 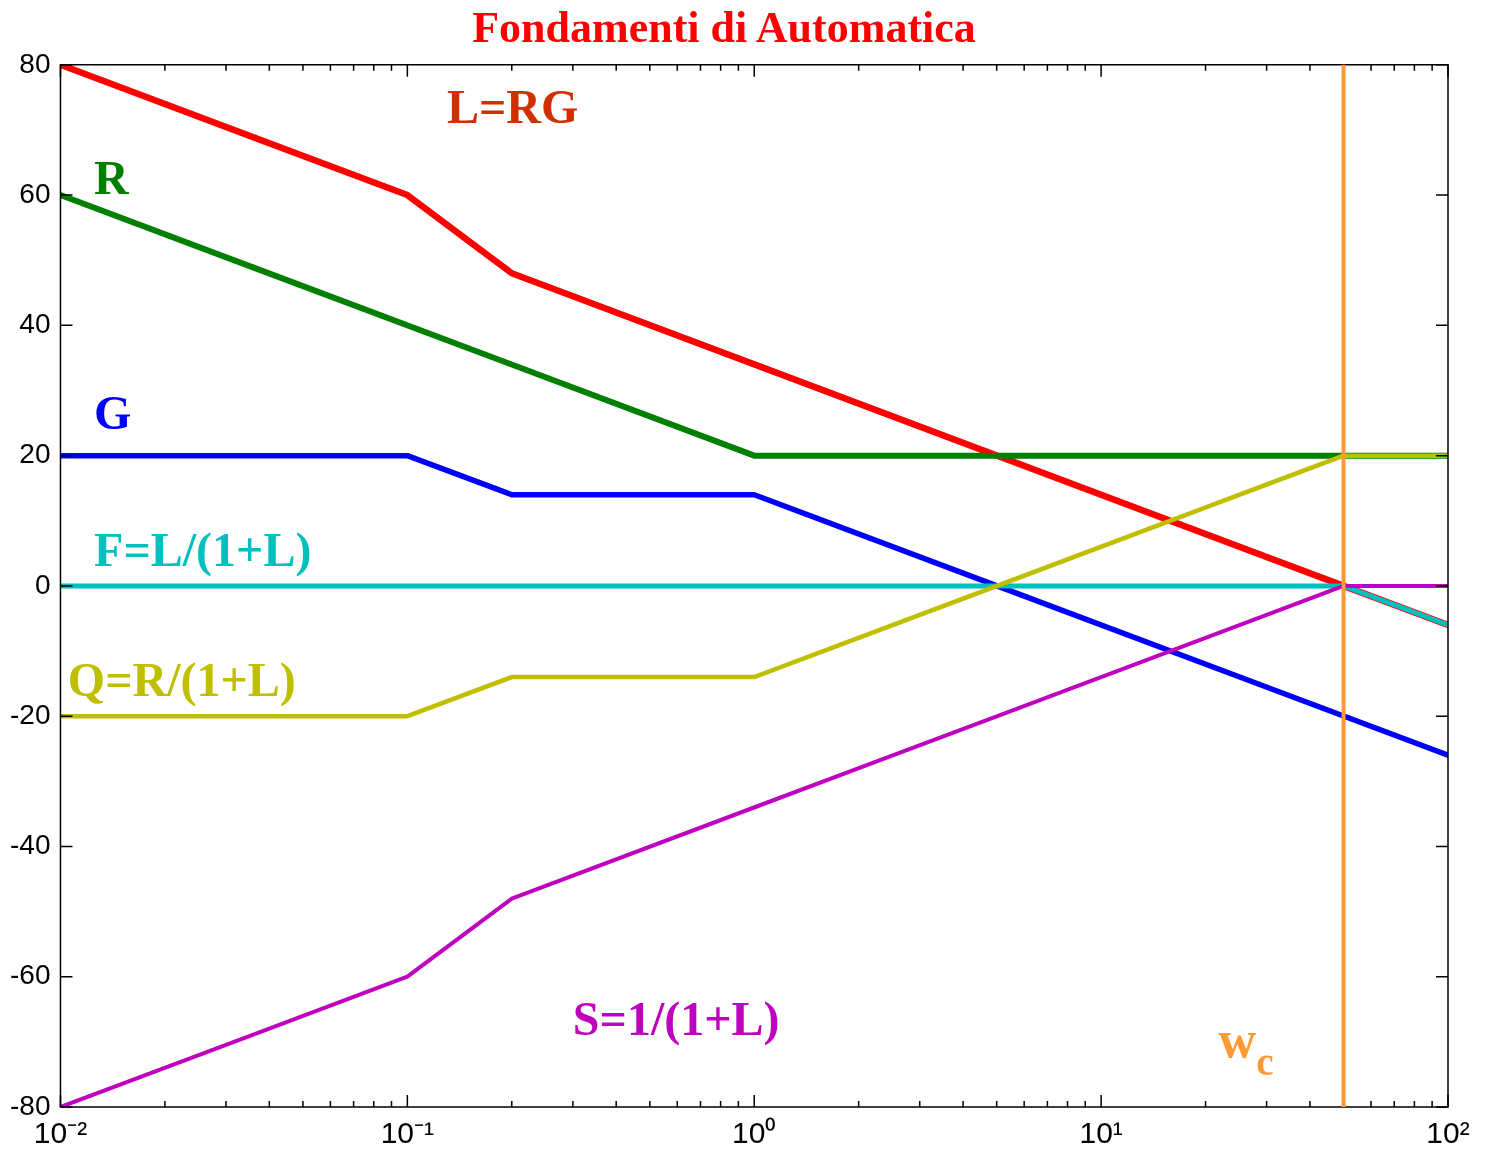 I want to click on y-tick-label: 20, so click(x=35, y=454).